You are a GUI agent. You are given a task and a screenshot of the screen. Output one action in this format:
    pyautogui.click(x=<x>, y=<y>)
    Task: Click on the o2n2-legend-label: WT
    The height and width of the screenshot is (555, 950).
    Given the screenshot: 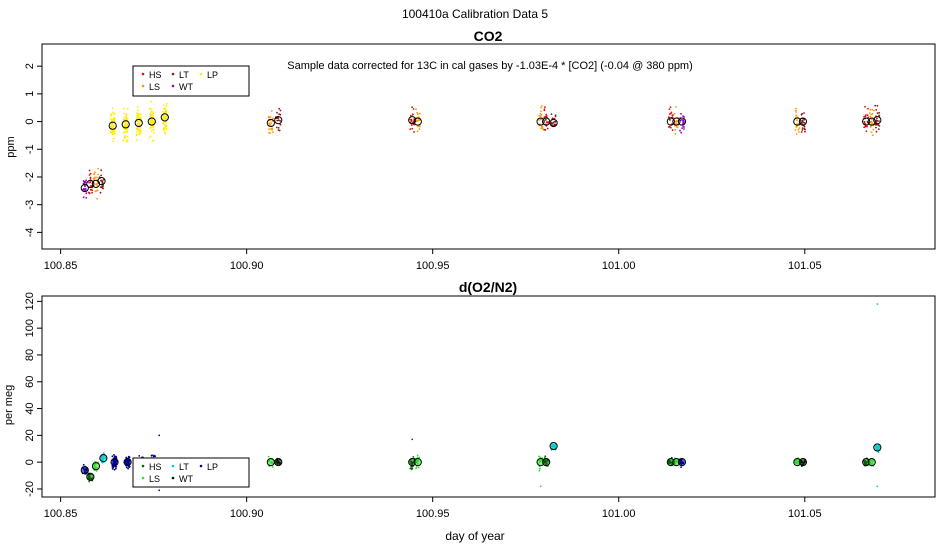 What is the action you would take?
    pyautogui.click(x=186, y=479)
    